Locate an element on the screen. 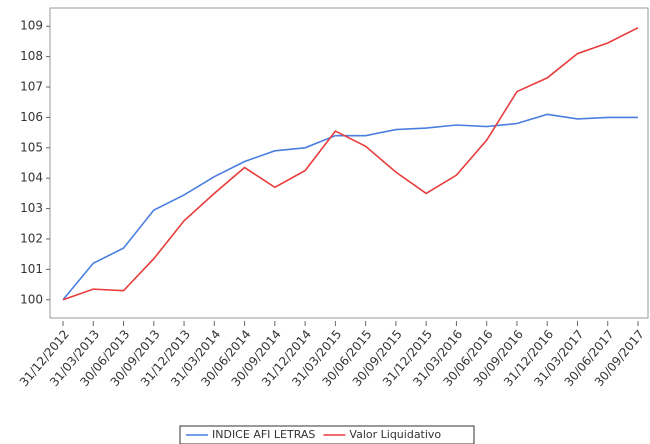  y-tick-label: 103 is located at coordinates (31, 208).